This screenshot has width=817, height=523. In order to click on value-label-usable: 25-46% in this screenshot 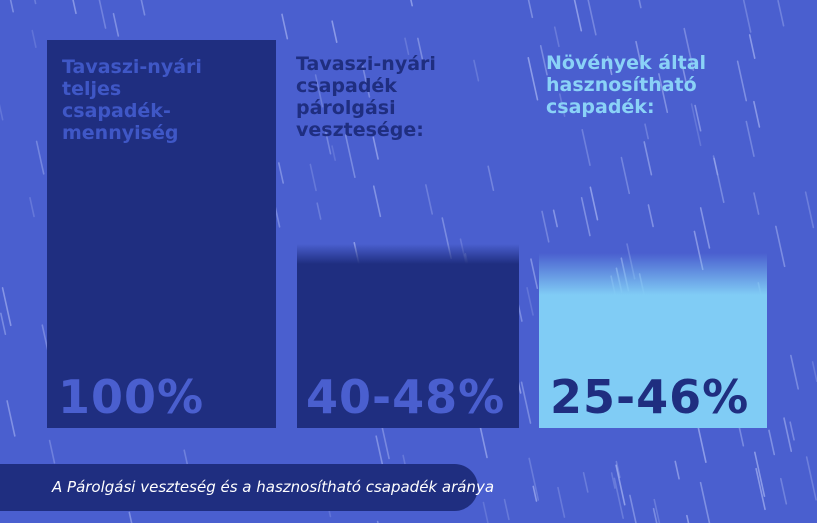, I will do `click(650, 397)`.